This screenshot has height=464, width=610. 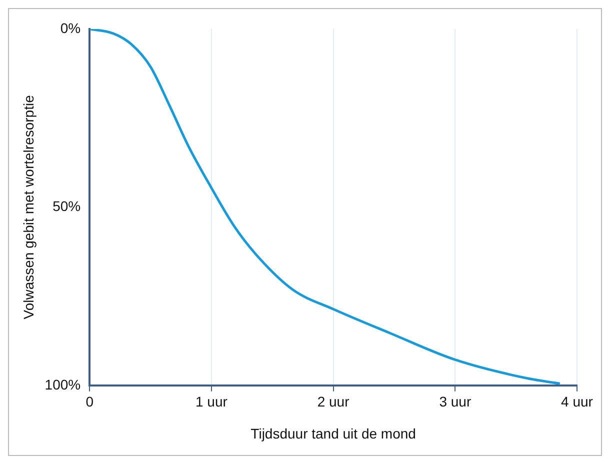 What do you see at coordinates (333, 433) in the screenshot?
I see `x-axis-title: Tijdsduur tand uit de mond` at bounding box center [333, 433].